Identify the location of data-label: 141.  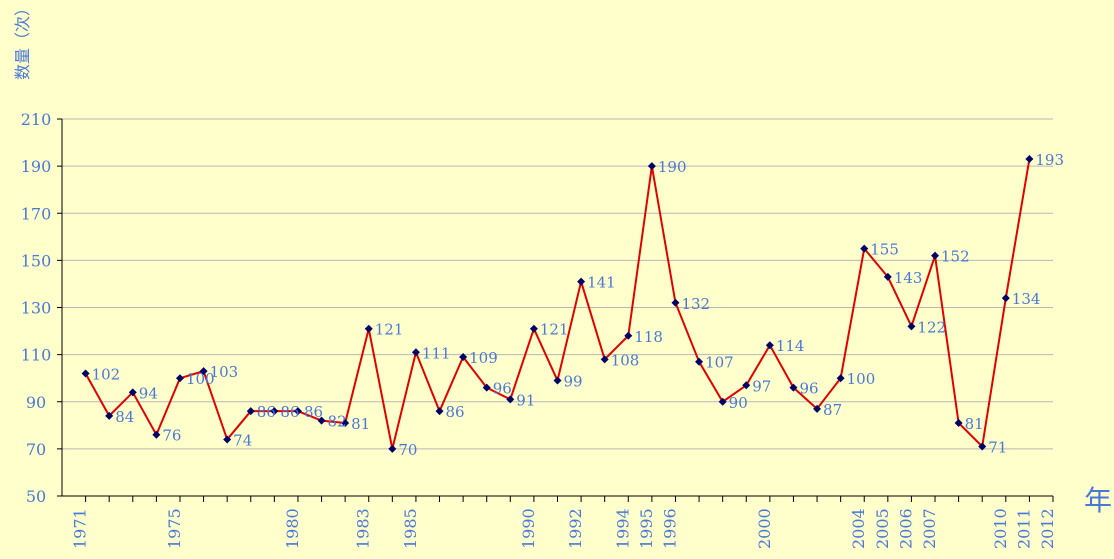
(601, 283).